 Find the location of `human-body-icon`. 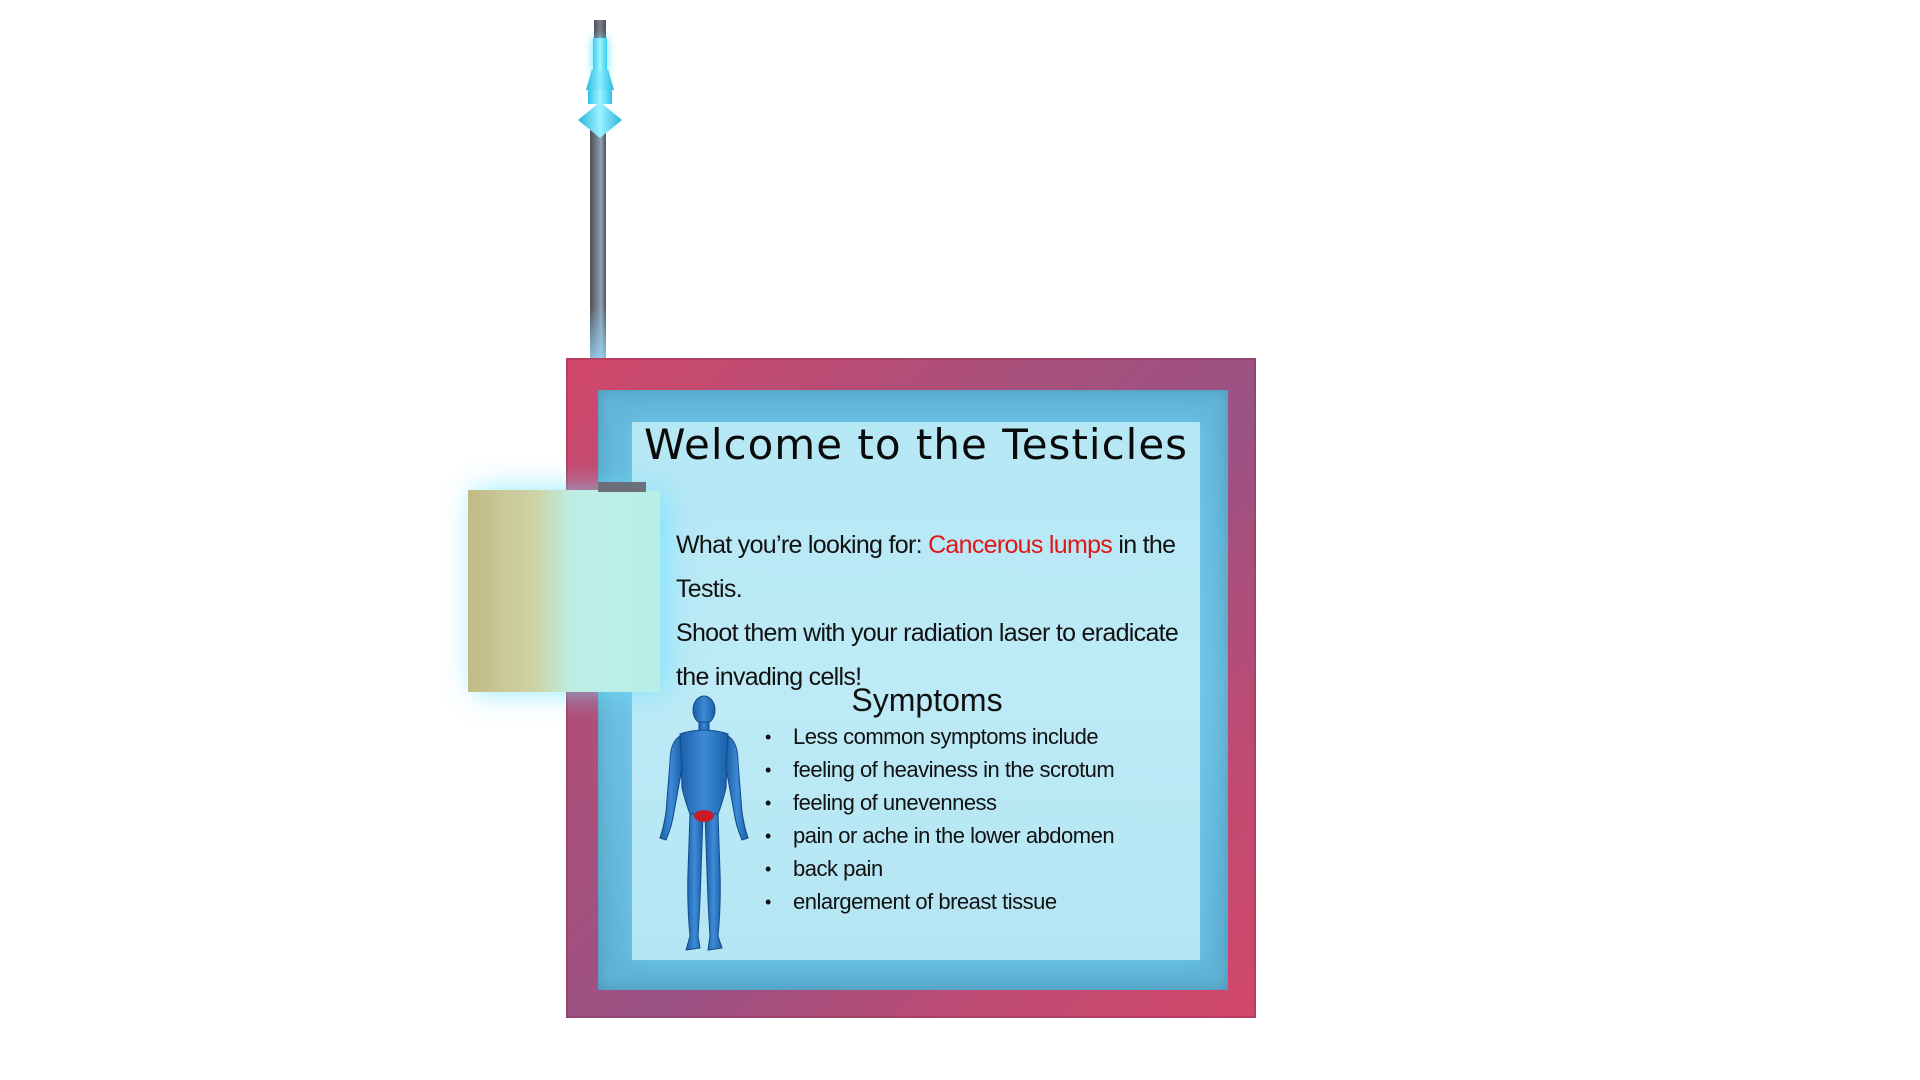

human-body-icon is located at coordinates (704, 823).